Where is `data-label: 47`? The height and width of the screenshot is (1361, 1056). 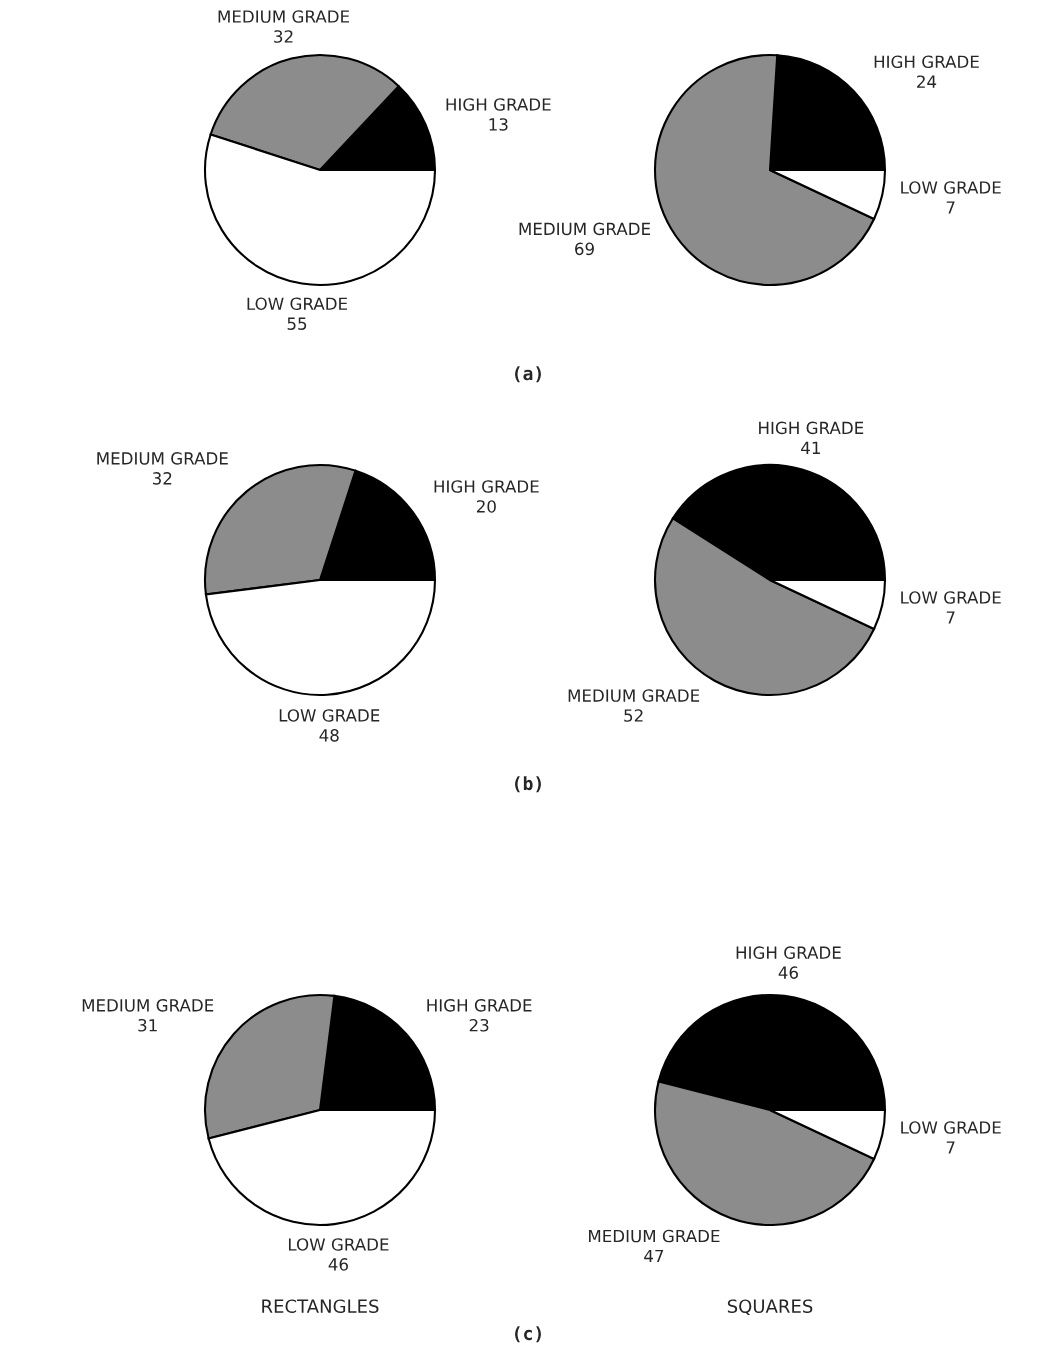
data-label: 47 is located at coordinates (654, 1256).